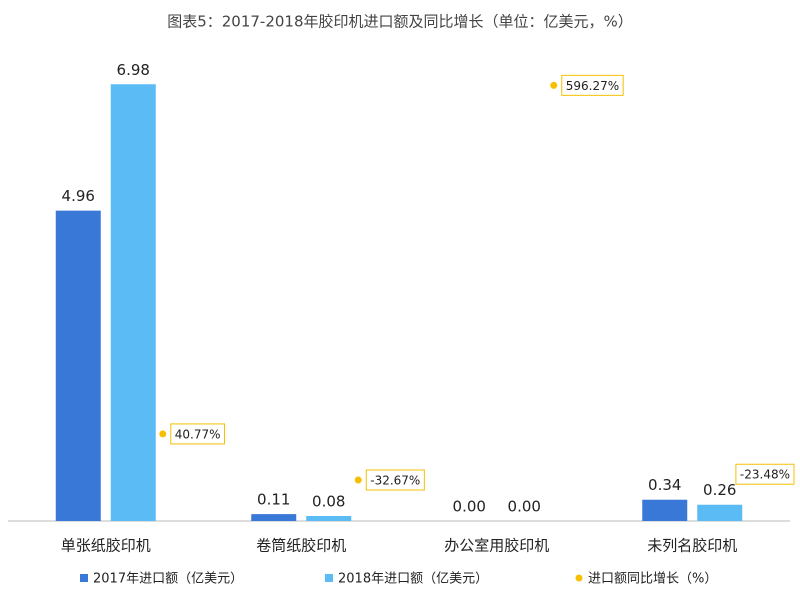 The height and width of the screenshot is (595, 800). I want to click on x-tick-label: 单张纸胶印机, so click(106, 546).